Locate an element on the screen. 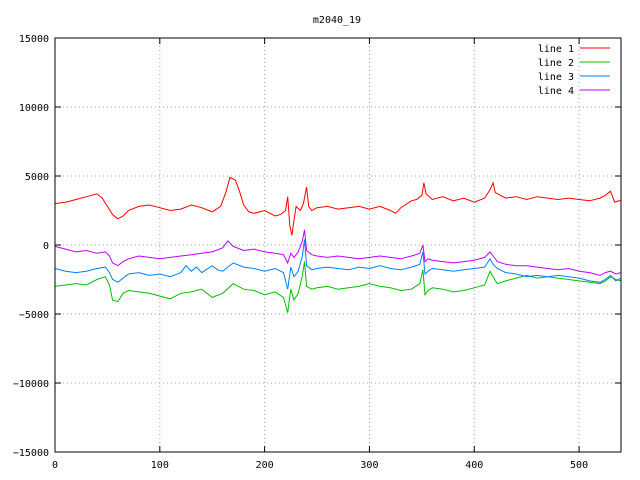  x-tick-label: 400 is located at coordinates (474, 465).